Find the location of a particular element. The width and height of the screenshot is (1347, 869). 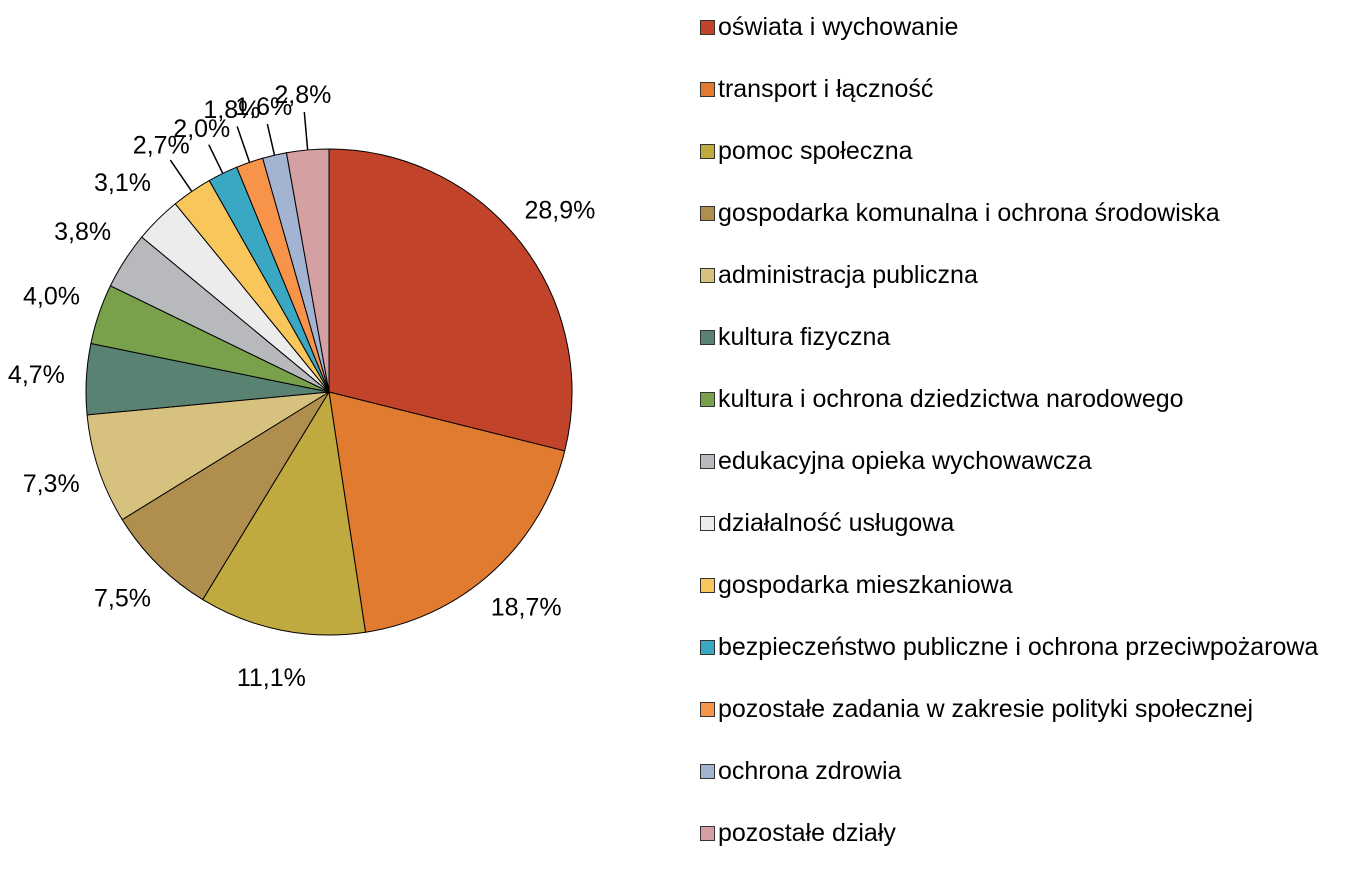

data-label: 4,0% is located at coordinates (51, 297).